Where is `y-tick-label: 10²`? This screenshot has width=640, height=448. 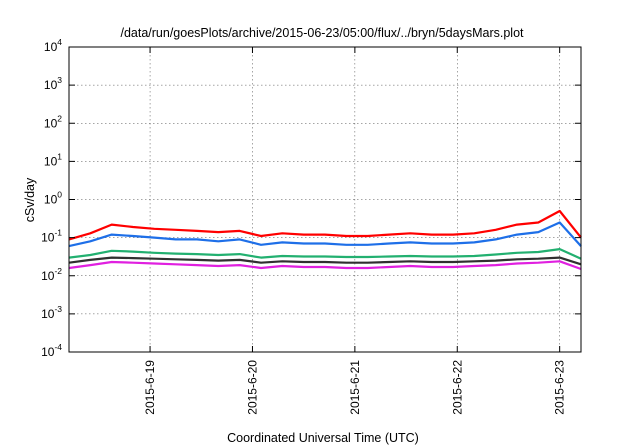
y-tick-label: 10² is located at coordinates (53, 121).